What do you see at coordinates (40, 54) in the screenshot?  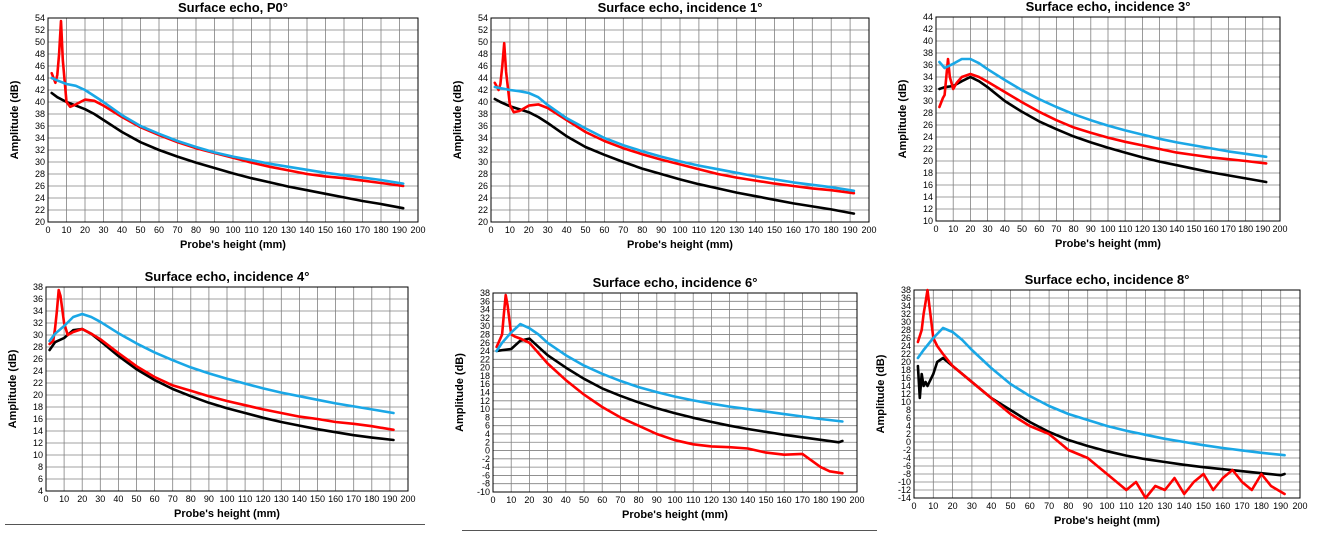 I see `y-tick-label: 48` at bounding box center [40, 54].